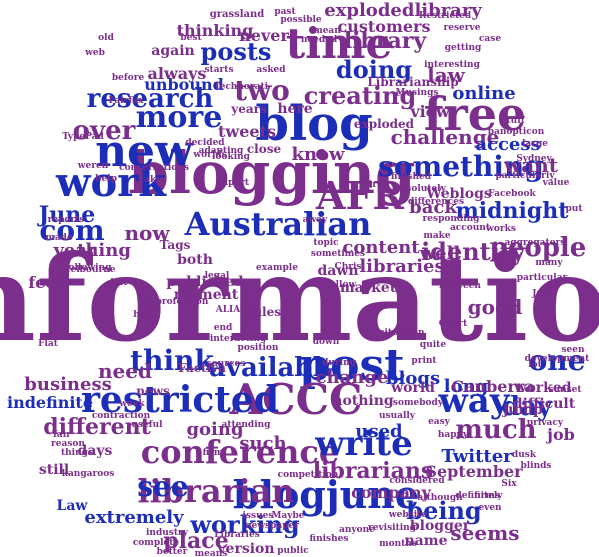 The width and height of the screenshot is (599, 557). I want to click on word-challenge: challenge, so click(445, 137).